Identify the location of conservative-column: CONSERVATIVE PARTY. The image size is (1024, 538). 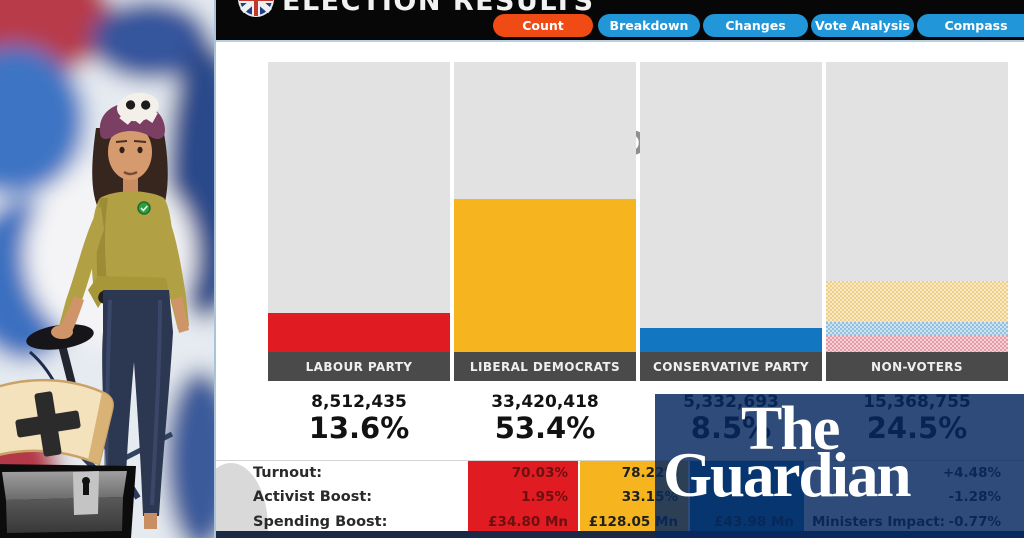
(731, 221).